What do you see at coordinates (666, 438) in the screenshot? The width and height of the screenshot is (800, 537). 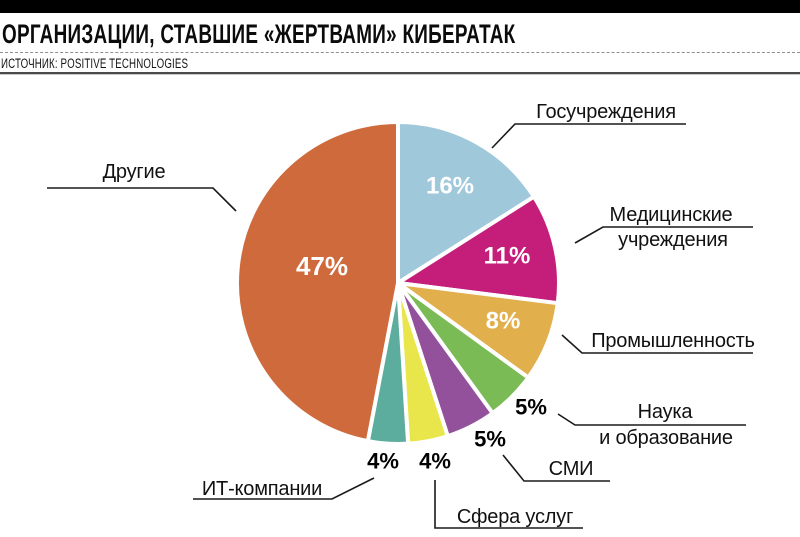 I see `slice-label: и образование` at bounding box center [666, 438].